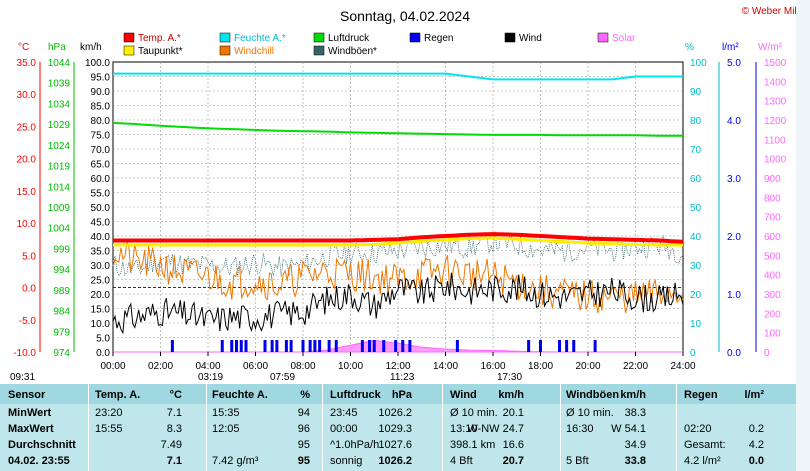  I want to click on pressure-tick-label: 1029, so click(59, 125).